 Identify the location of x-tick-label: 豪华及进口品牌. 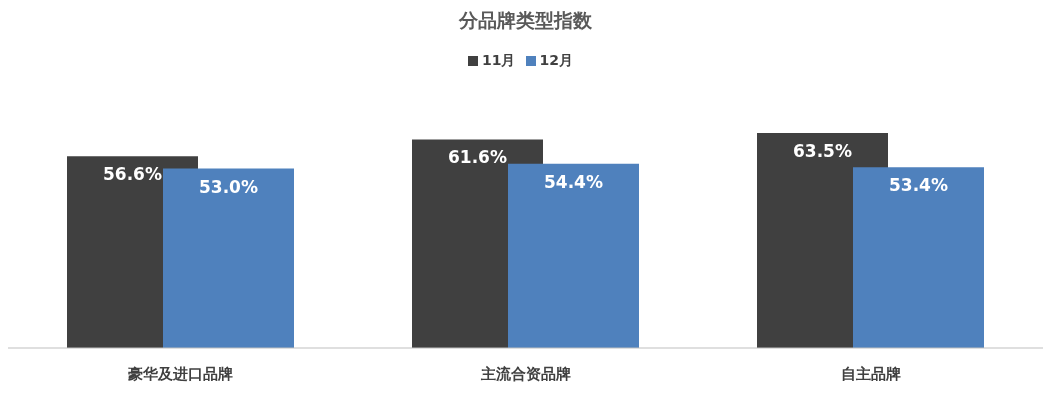
(180, 373).